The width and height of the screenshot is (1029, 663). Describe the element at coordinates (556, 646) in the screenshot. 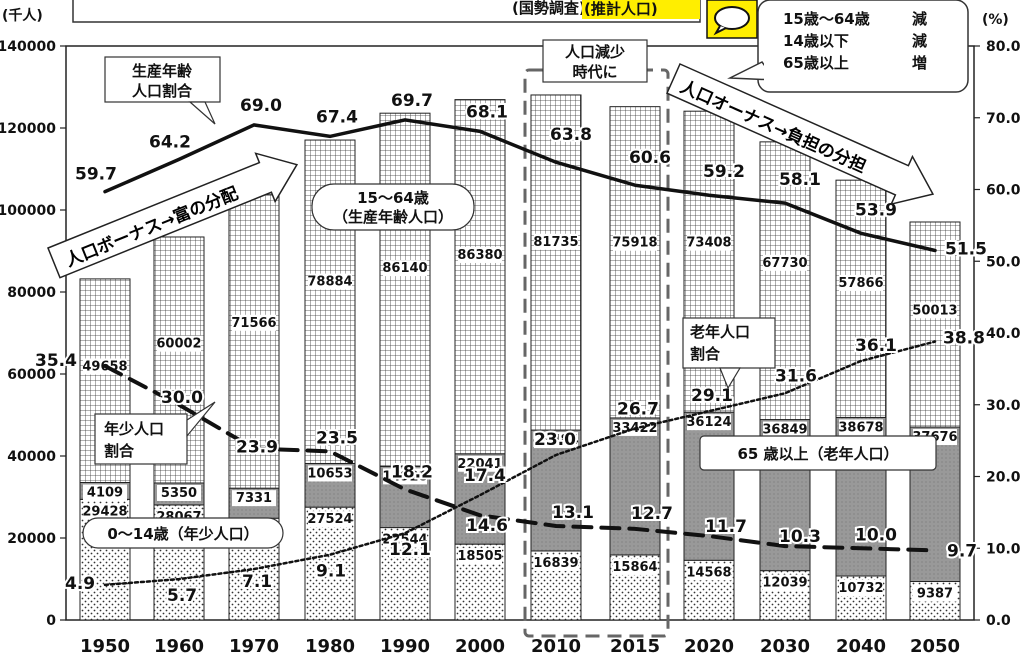

I see `x-tick-label: 2010` at that location.